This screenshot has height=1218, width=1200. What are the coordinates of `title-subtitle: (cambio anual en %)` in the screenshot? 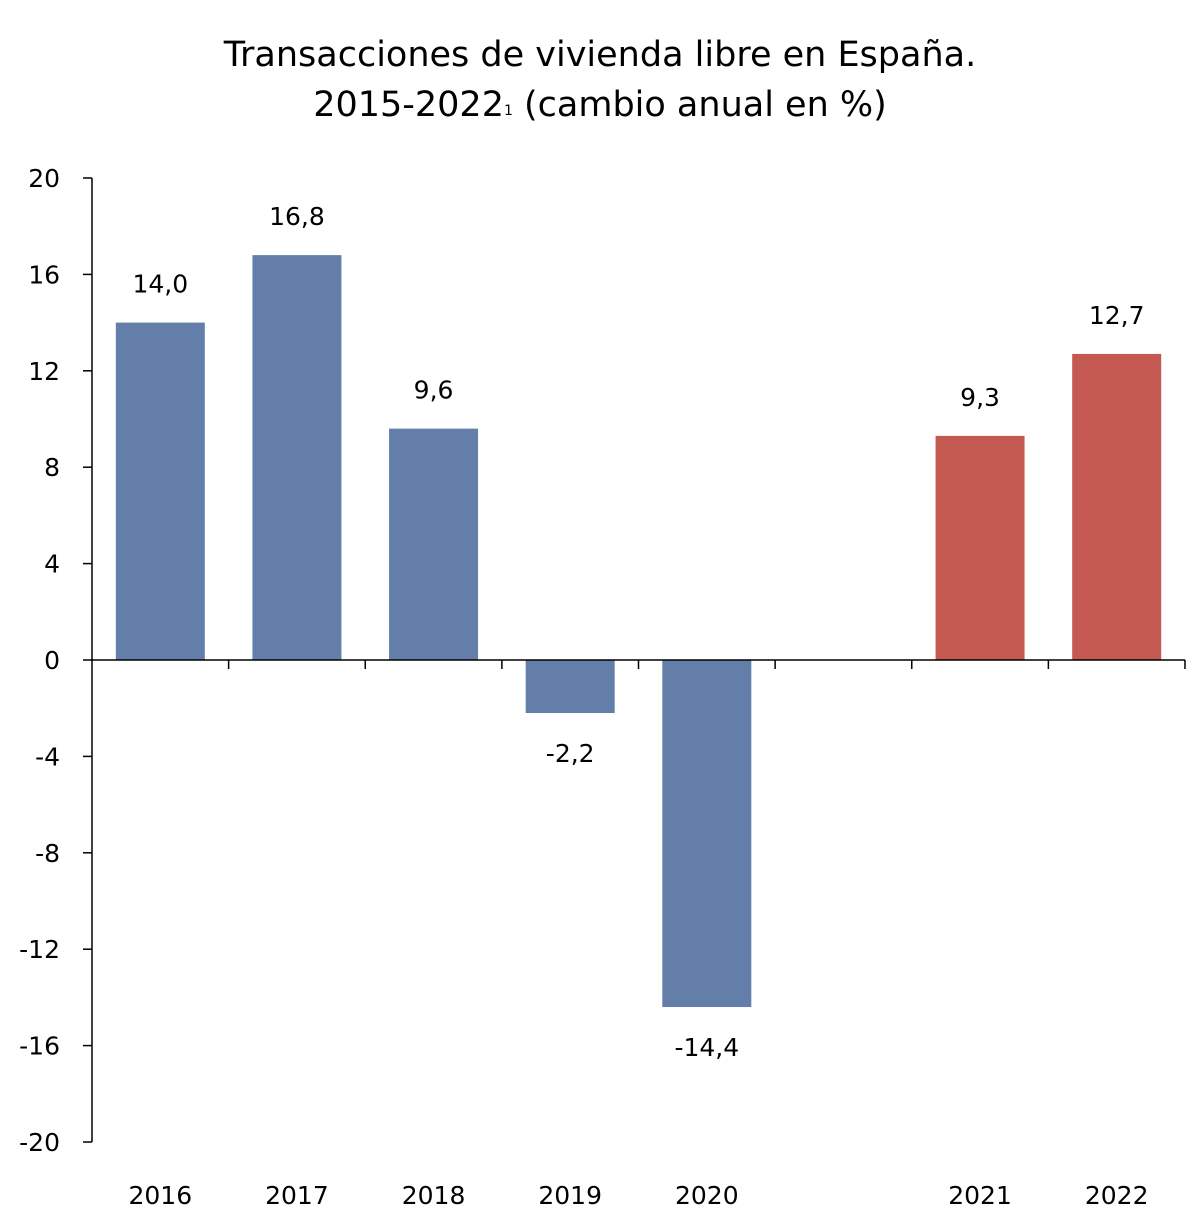 It's located at (699, 105).